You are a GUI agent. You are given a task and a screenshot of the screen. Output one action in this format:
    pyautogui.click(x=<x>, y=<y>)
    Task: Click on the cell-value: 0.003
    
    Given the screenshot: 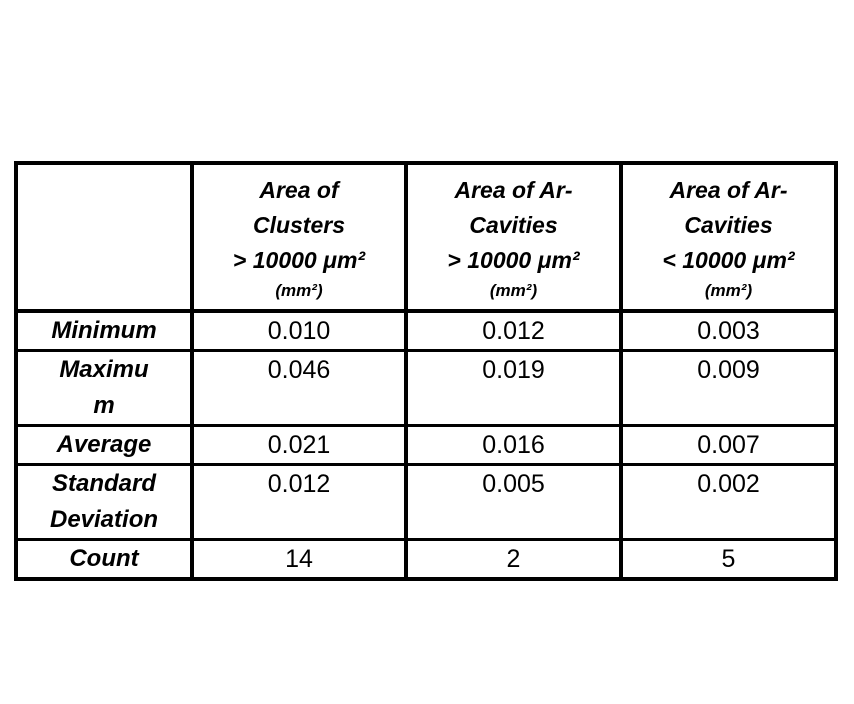 What is the action you would take?
    pyautogui.click(x=728, y=330)
    